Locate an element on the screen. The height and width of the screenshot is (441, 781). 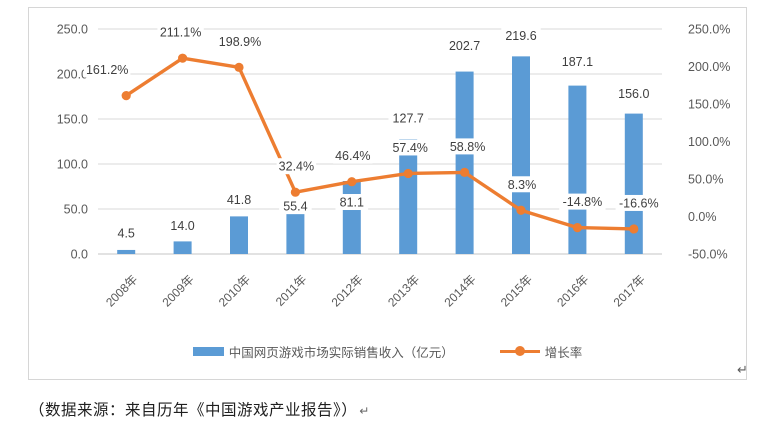
svg-text: 161.2% is located at coordinates (107, 70).